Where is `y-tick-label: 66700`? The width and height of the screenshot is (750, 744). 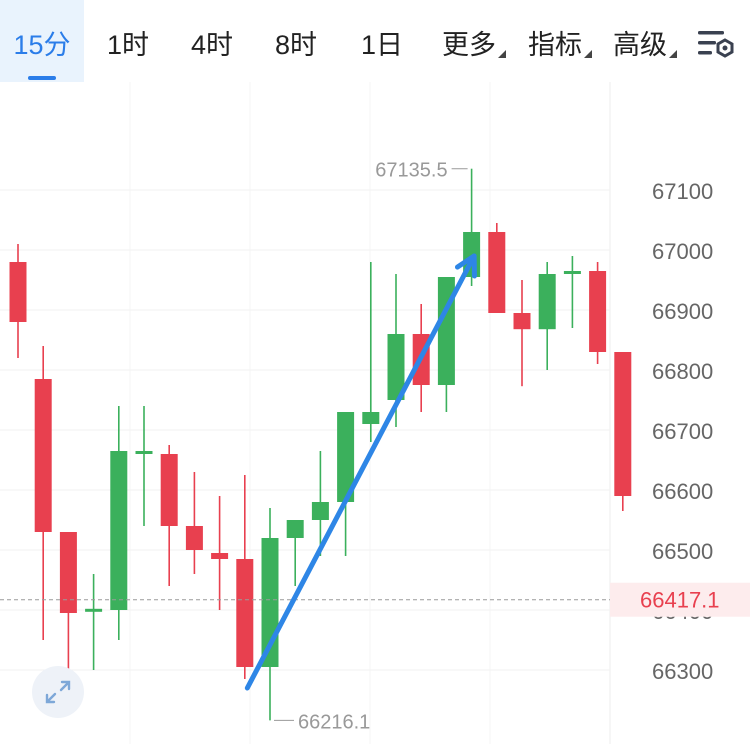
y-tick-label: 66700 is located at coordinates (682, 431).